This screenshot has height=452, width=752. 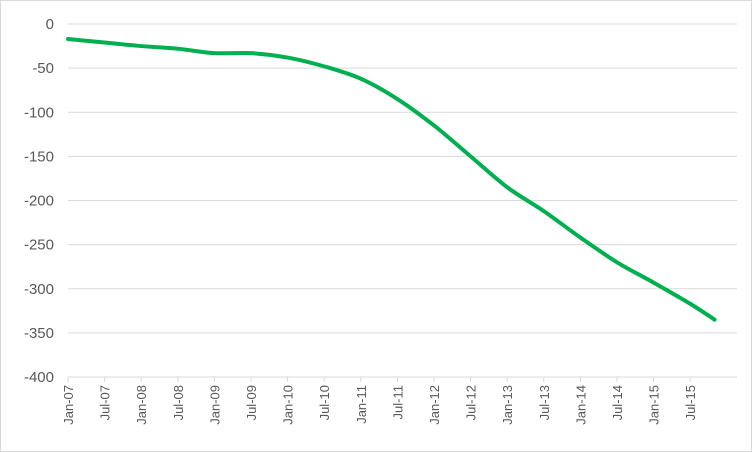 I want to click on y-tick-label: -300, so click(x=39, y=289).